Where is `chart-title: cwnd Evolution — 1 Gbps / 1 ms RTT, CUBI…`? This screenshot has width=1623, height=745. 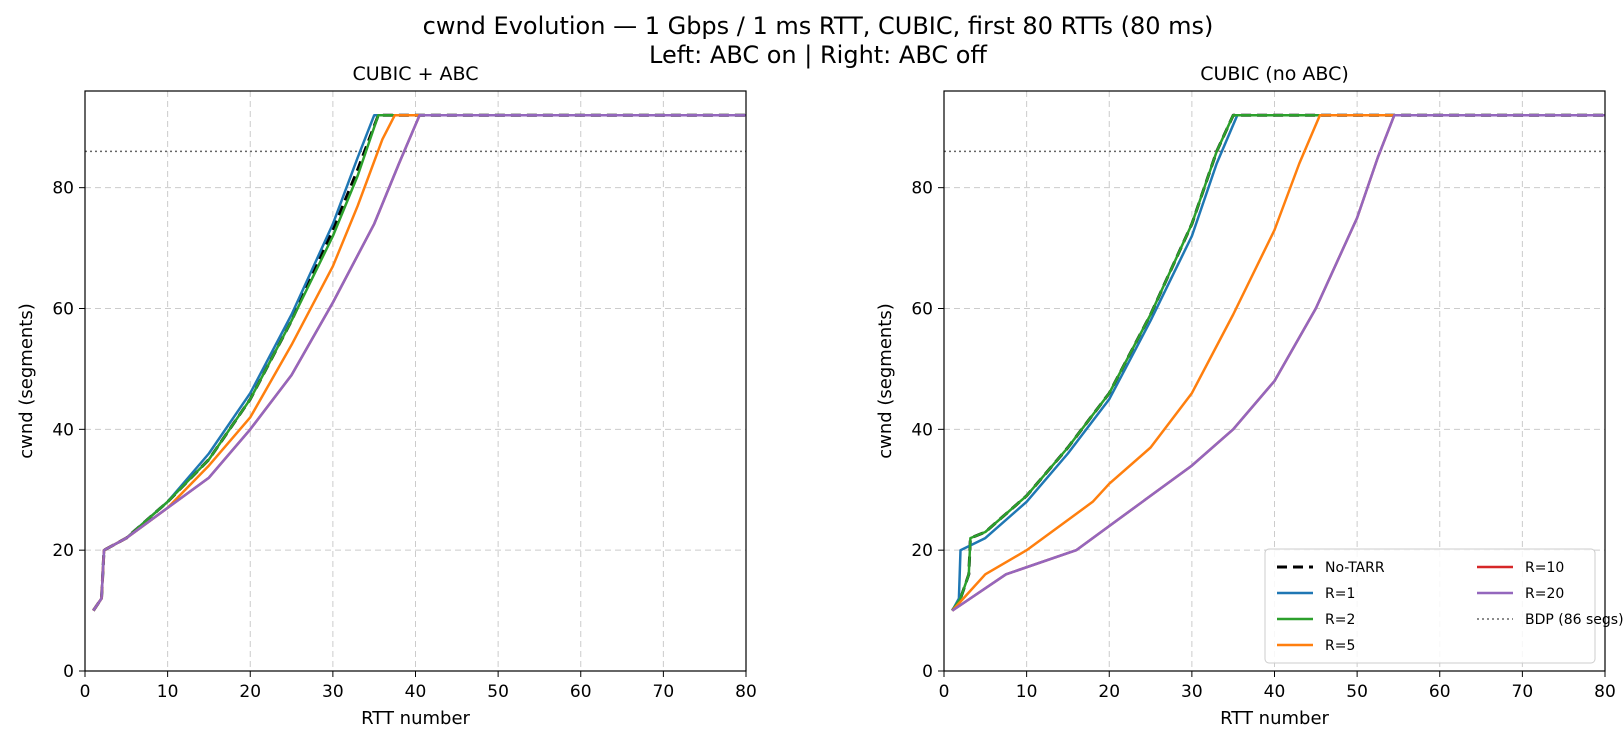 chart-title: cwnd Evolution — 1 Gbps / 1 ms RTT, CUBI… is located at coordinates (818, 26).